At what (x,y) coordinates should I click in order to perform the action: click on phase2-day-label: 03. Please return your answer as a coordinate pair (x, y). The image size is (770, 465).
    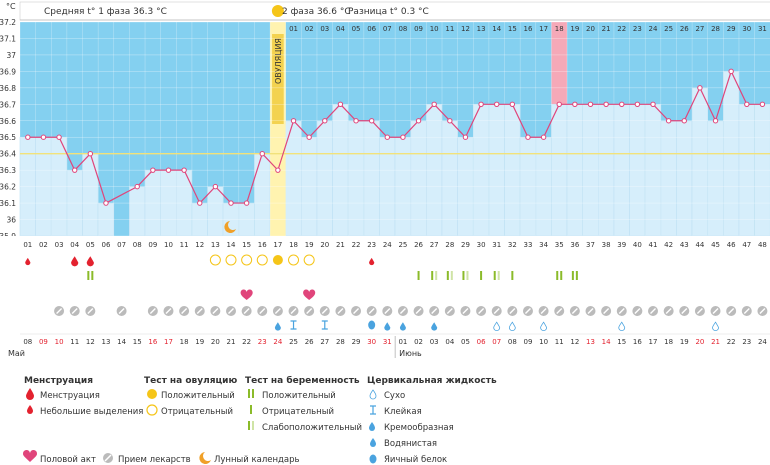
    Looking at the image, I should click on (324, 29).